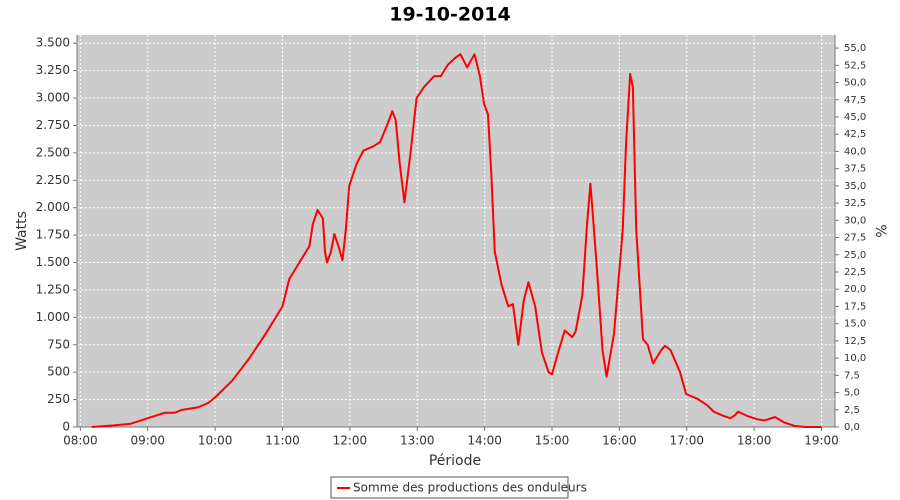 The image size is (900, 500). What do you see at coordinates (53, 289) in the screenshot?
I see `y-tick-label: 1.250` at bounding box center [53, 289].